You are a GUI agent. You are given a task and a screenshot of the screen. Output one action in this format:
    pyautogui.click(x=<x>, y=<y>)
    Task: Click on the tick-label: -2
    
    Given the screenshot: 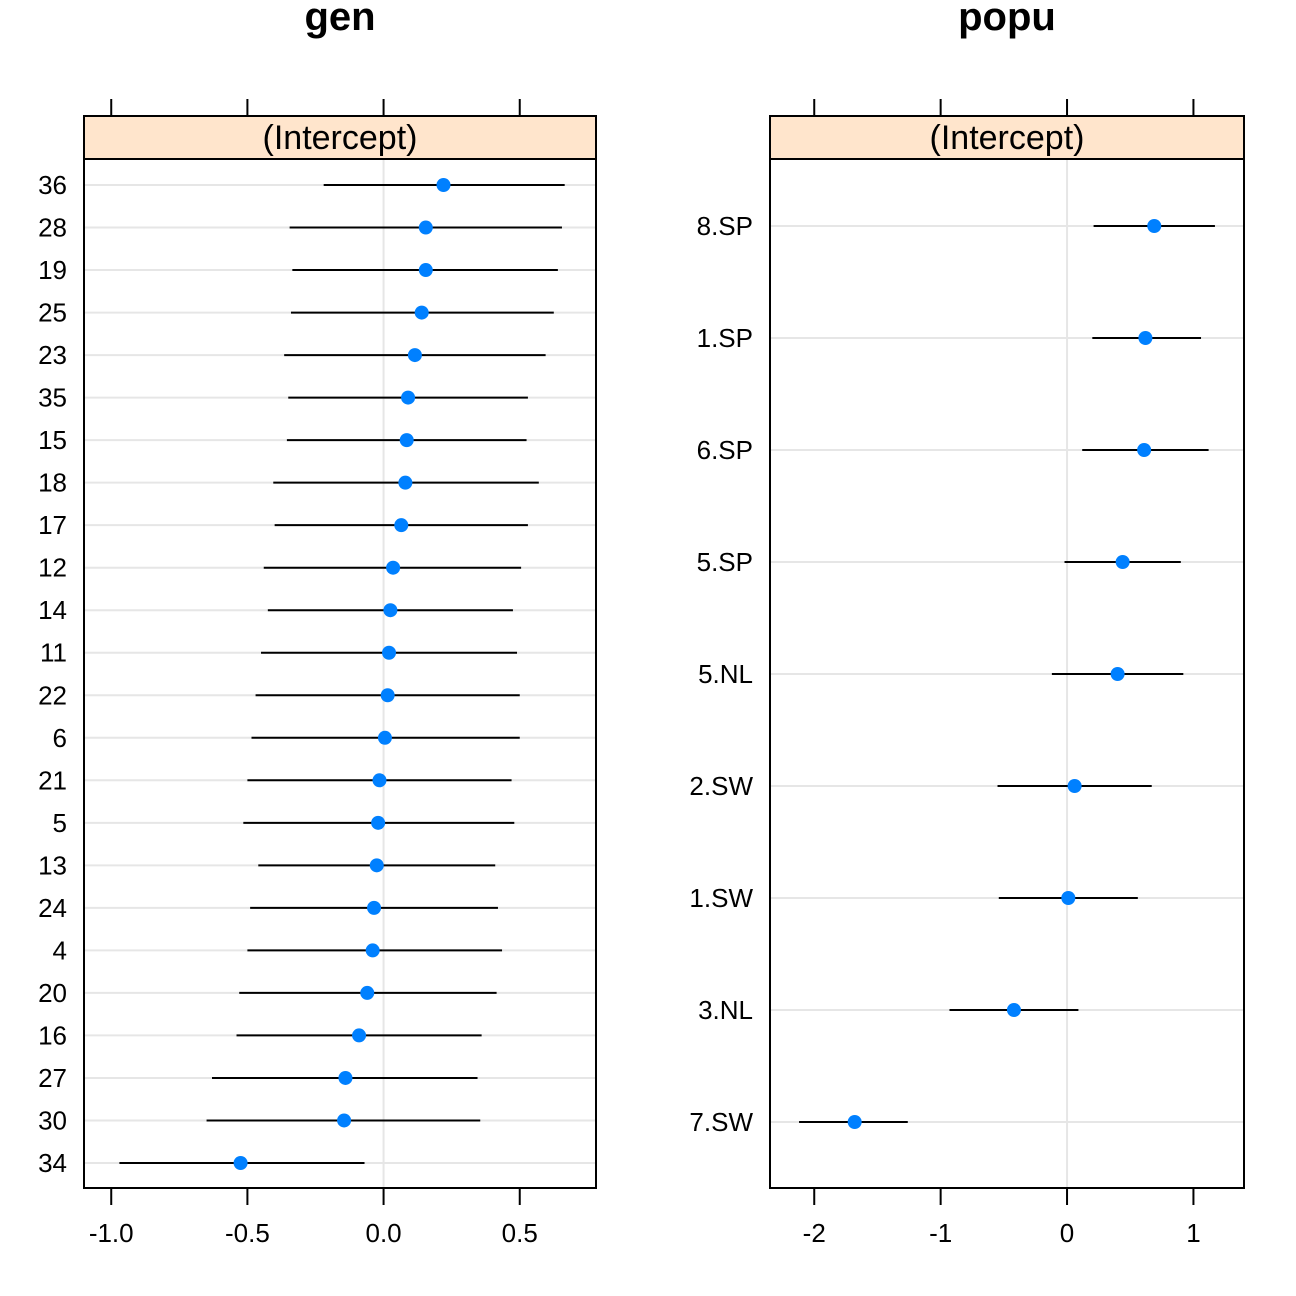 What is the action you would take?
    pyautogui.click(x=814, y=1233)
    